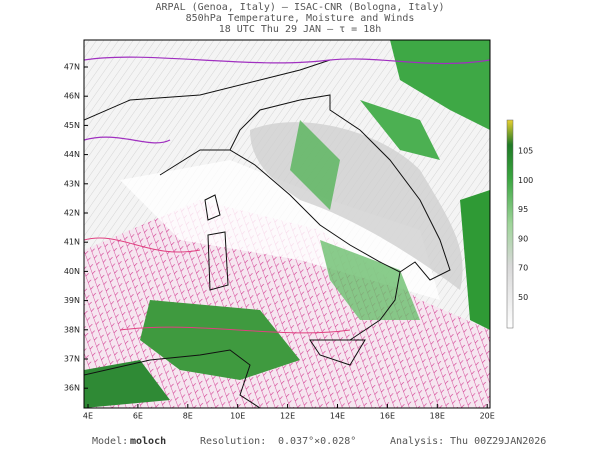  I want to click on lon-label: 6E, so click(138, 416).